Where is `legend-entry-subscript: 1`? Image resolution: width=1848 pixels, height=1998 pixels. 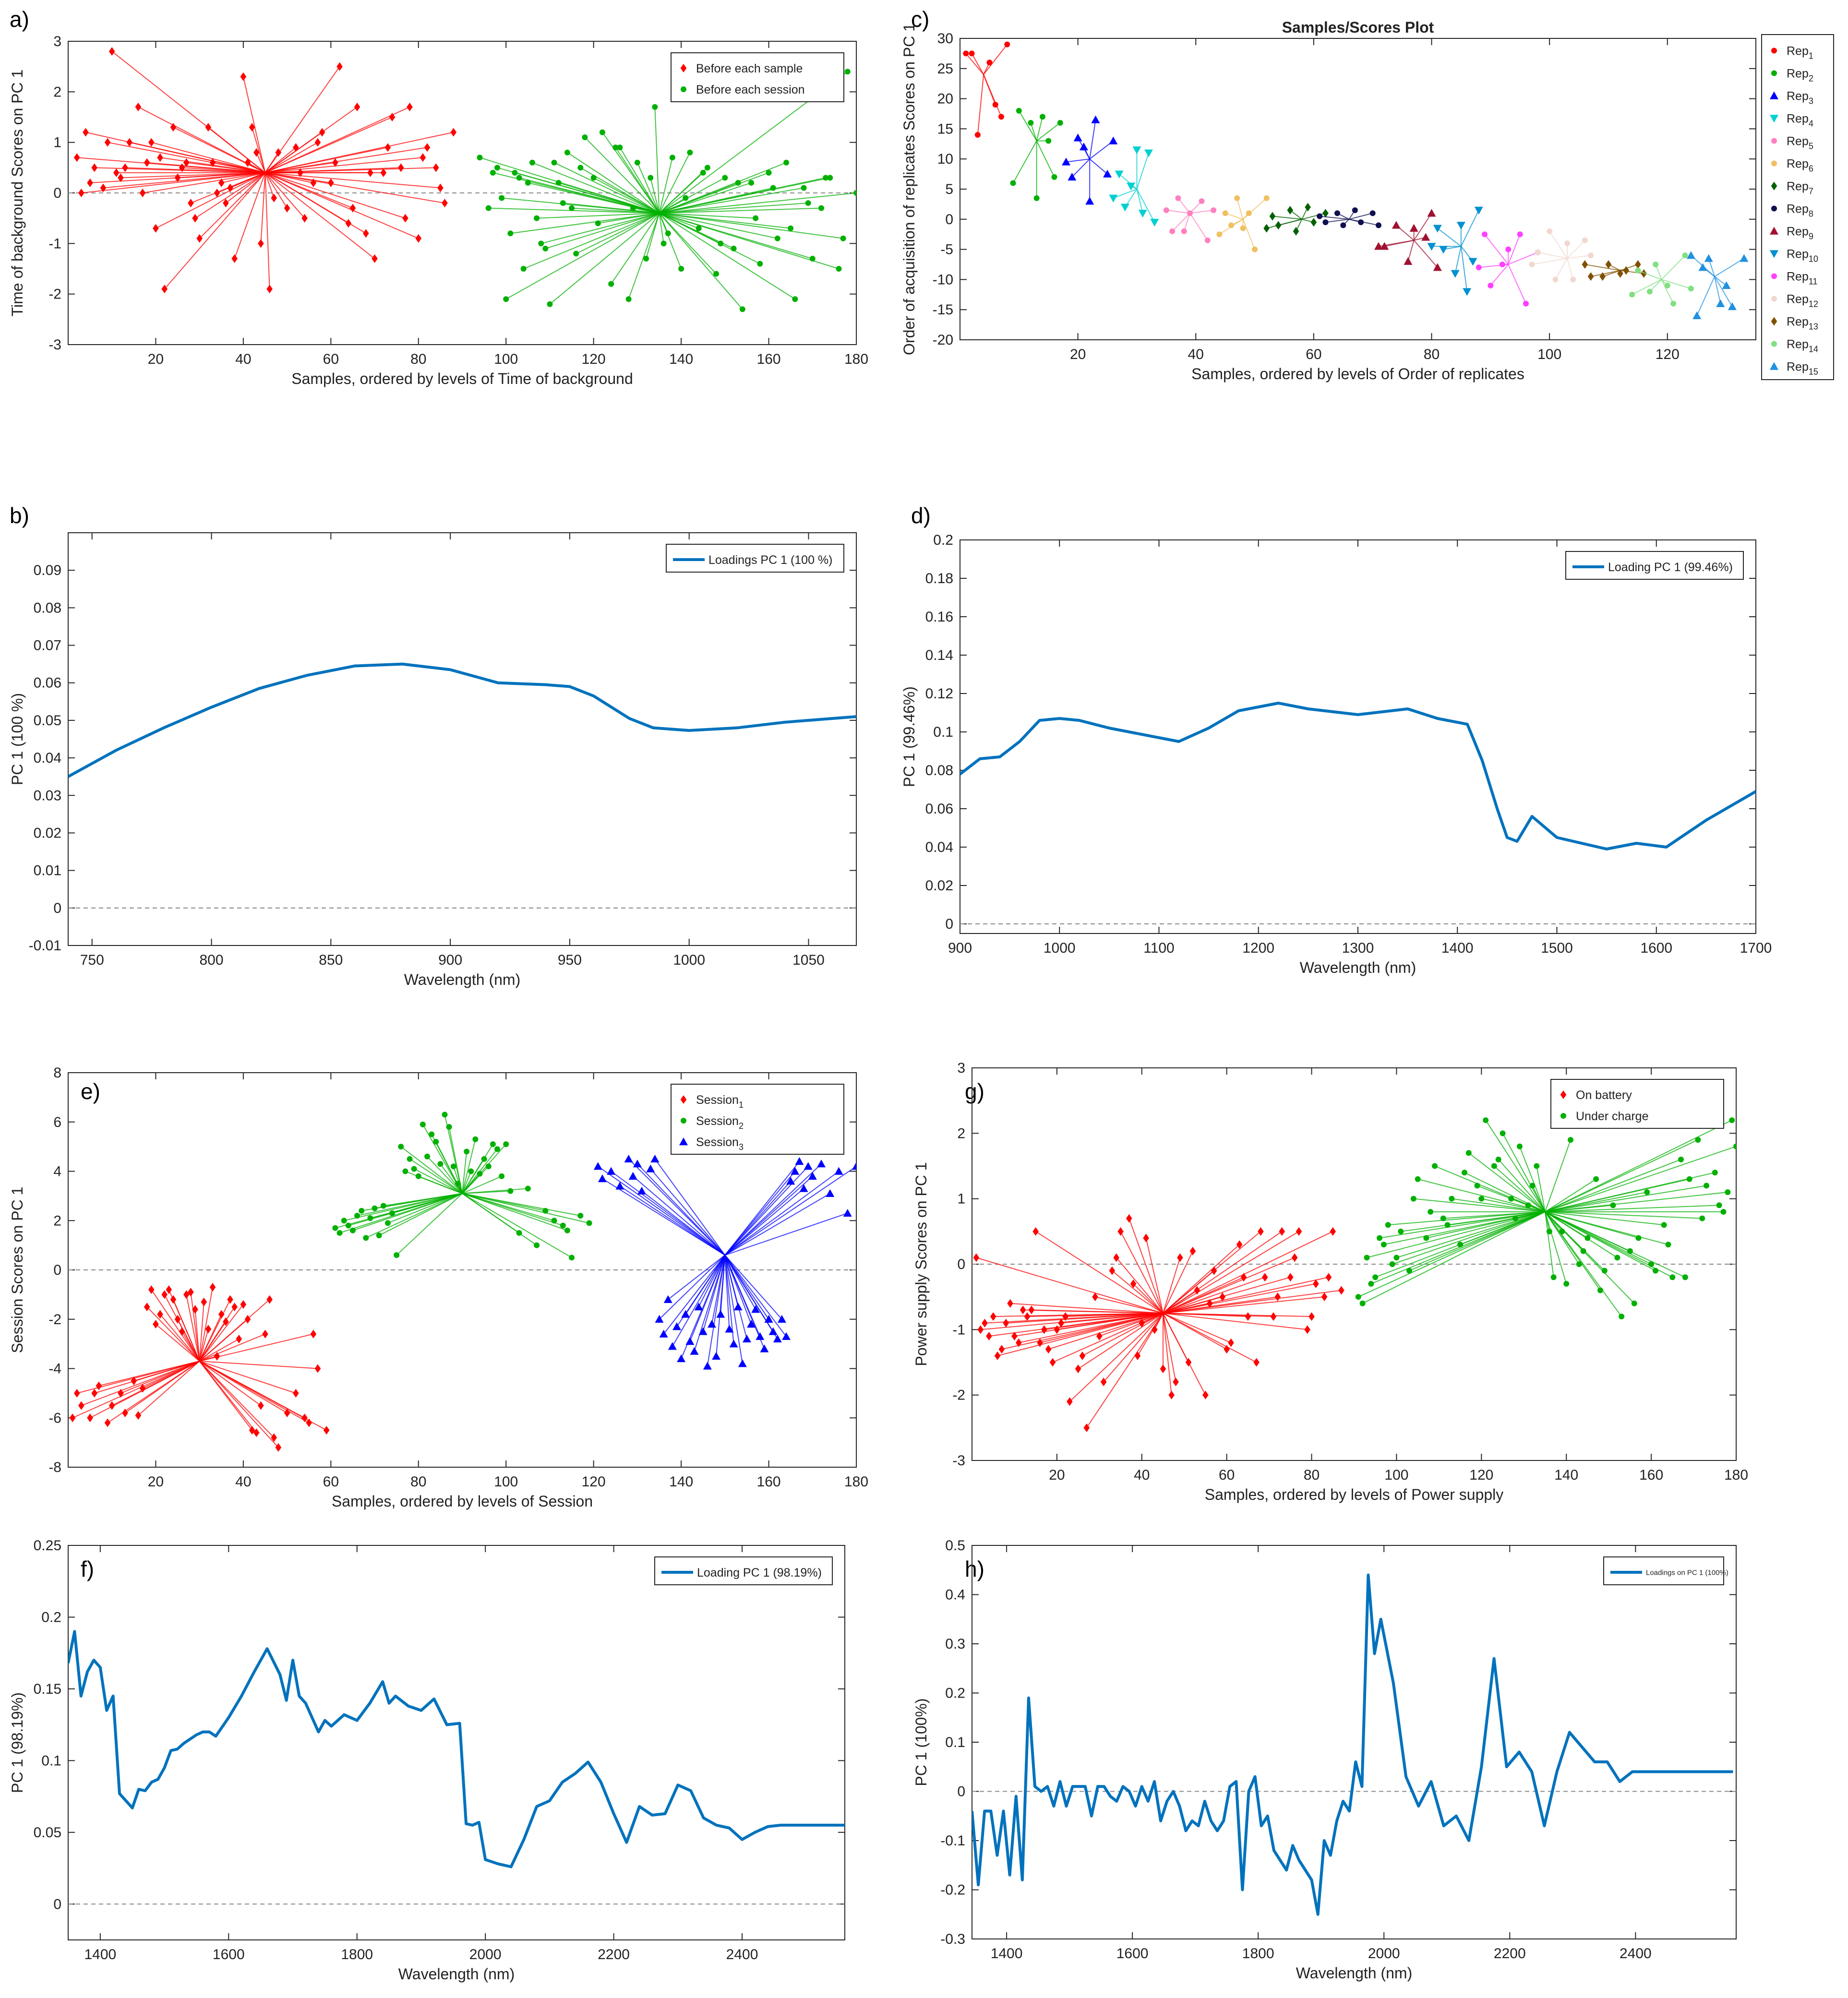
legend-entry-subscript: 1 is located at coordinates (1811, 56).